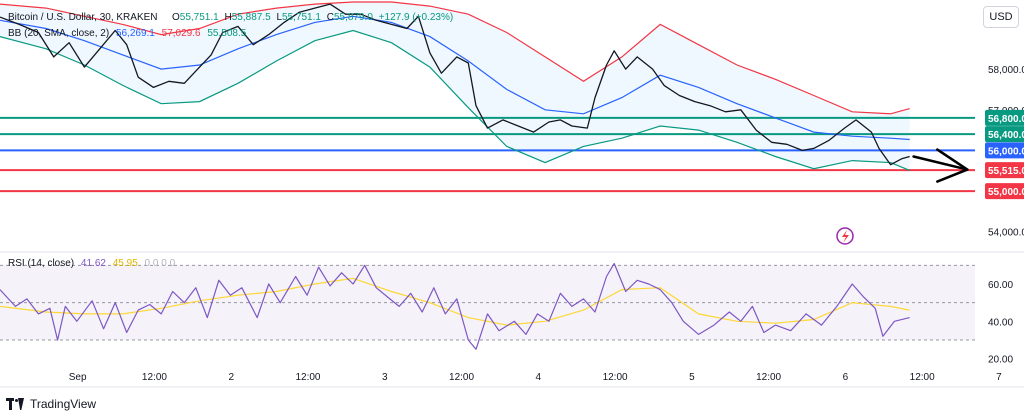 The height and width of the screenshot is (417, 1024). I want to click on ohlc-low-key: L, so click(279, 17).